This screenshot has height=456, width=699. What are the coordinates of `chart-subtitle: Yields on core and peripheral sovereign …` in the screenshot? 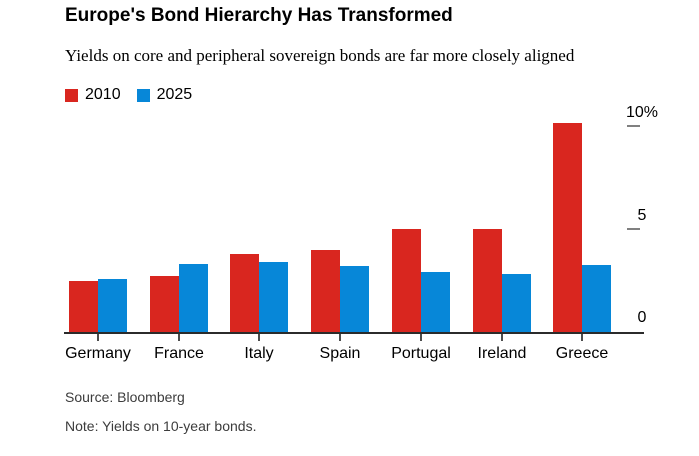 It's located at (320, 55).